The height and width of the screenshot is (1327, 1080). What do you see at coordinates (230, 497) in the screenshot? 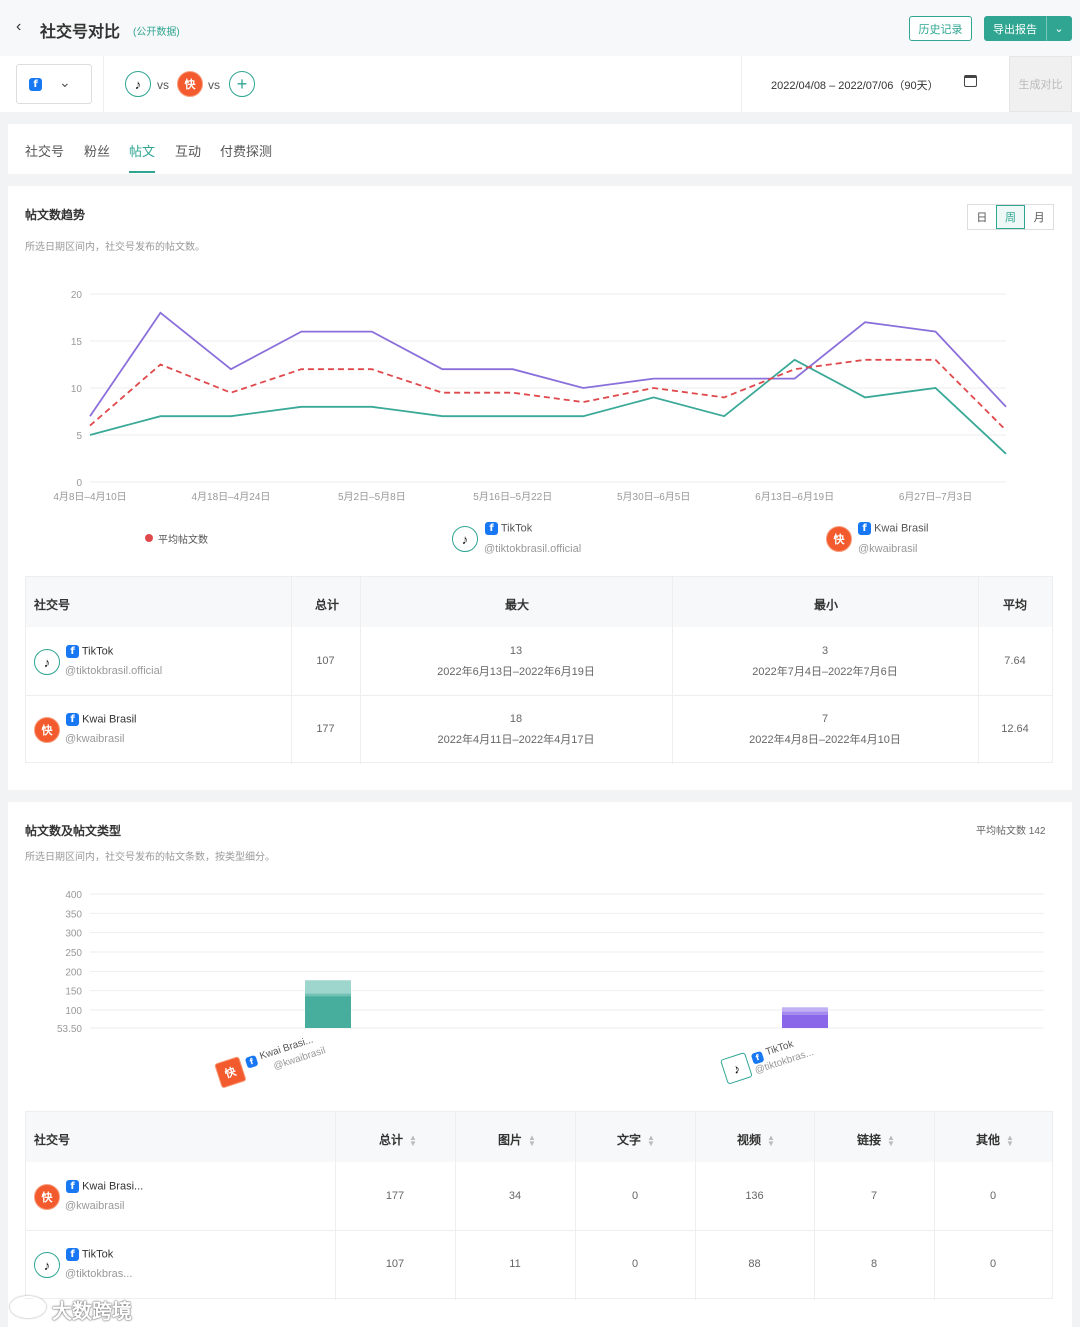
I see `x-tick-label: 4月18日–4月24日` at bounding box center [230, 497].